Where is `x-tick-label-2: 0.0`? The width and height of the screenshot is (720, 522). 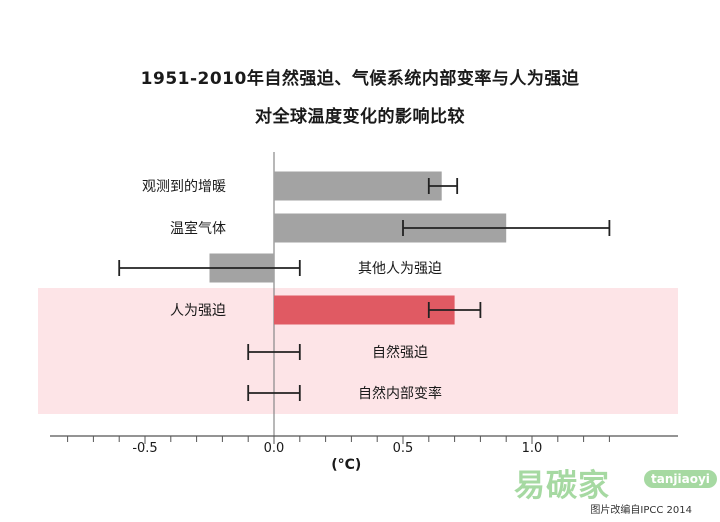 x-tick-label-2: 0.0 is located at coordinates (274, 448).